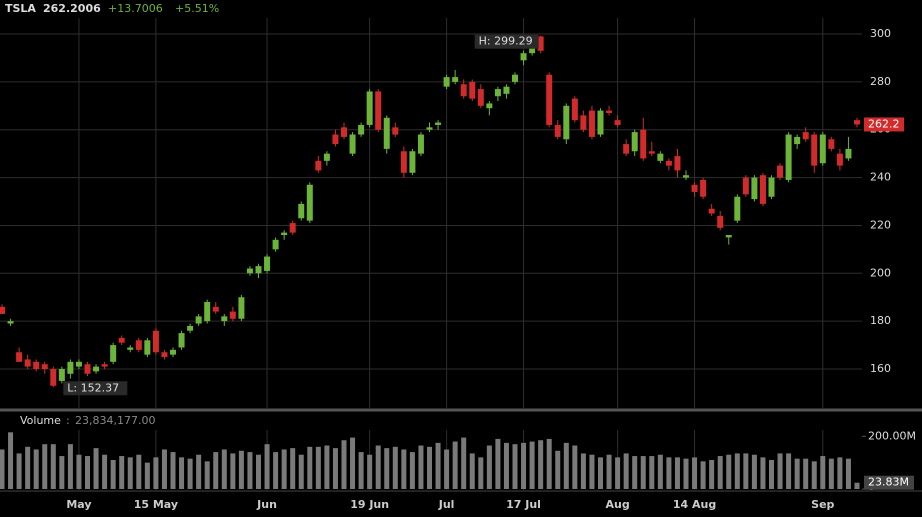 This screenshot has height=517, width=922. I want to click on x-tick-label: May, so click(78, 504).